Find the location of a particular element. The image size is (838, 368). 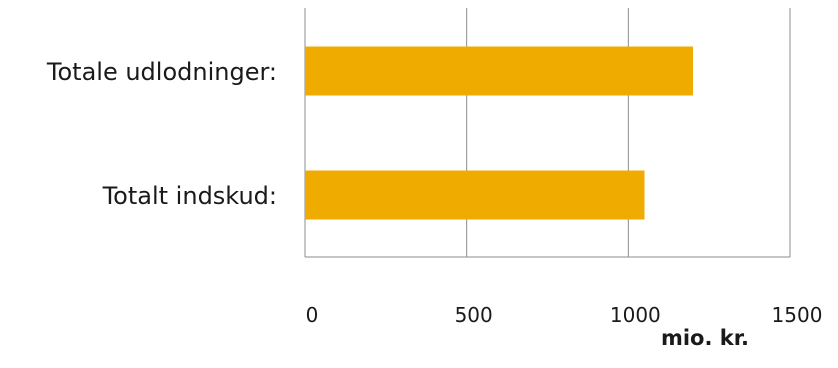

x-axis-label: mio. kr. is located at coordinates (705, 338).